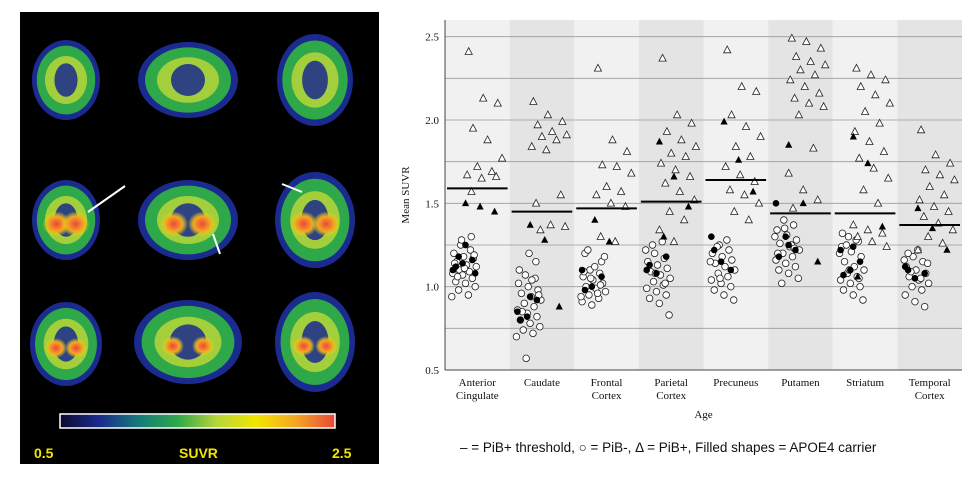 This screenshot has width=980, height=477. I want to click on colorbar-max-label: 2.5, so click(342, 453).